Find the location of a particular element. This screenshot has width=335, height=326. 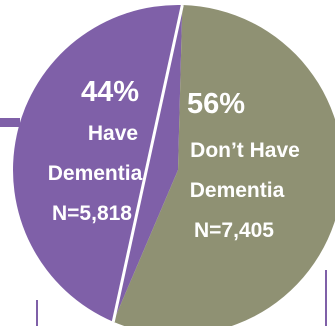

slice-label-have-dementia-percent: 44% is located at coordinates (110, 92).